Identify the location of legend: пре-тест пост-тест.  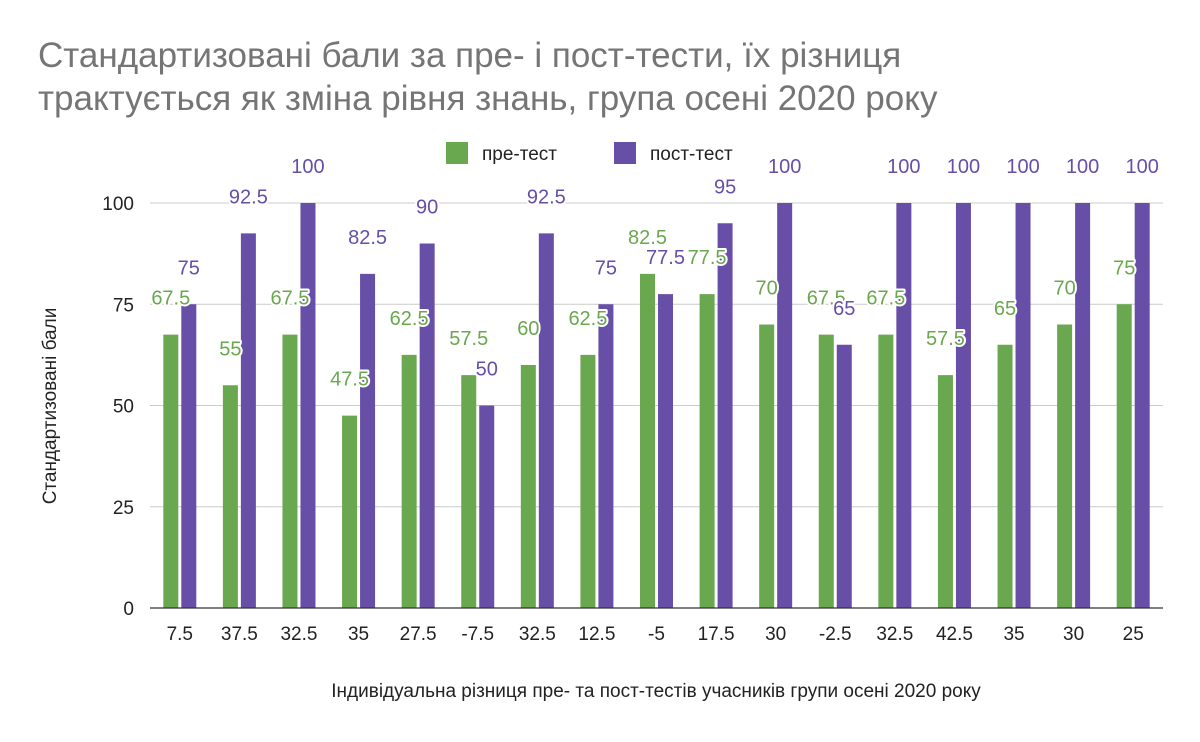
(589, 153).